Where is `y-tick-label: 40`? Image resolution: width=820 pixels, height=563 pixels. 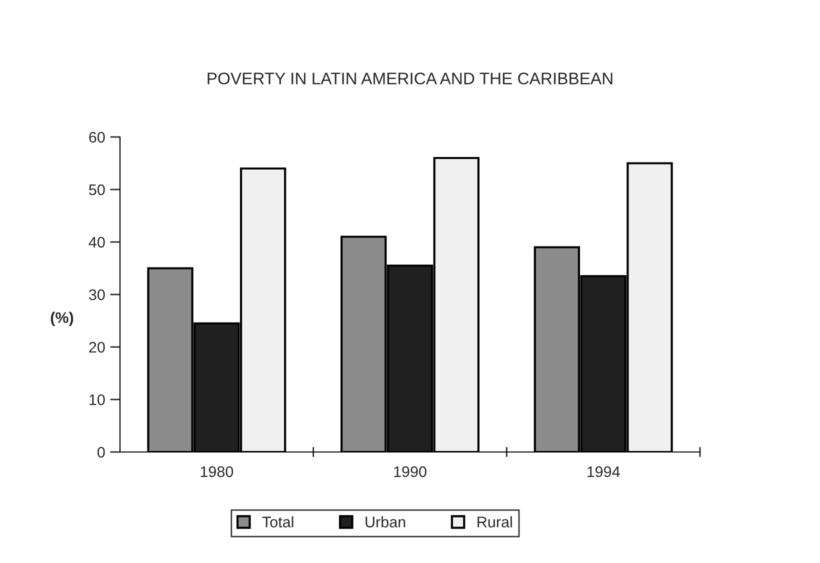 y-tick-label: 40 is located at coordinates (96, 242).